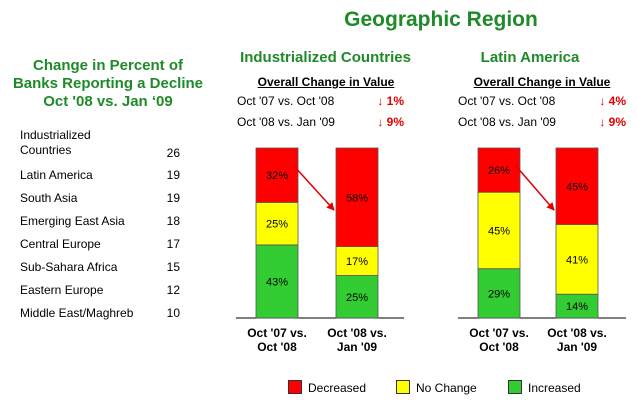 The image size is (637, 407). What do you see at coordinates (55, 142) in the screenshot?
I see `region-name: Industrialized Countries` at bounding box center [55, 142].